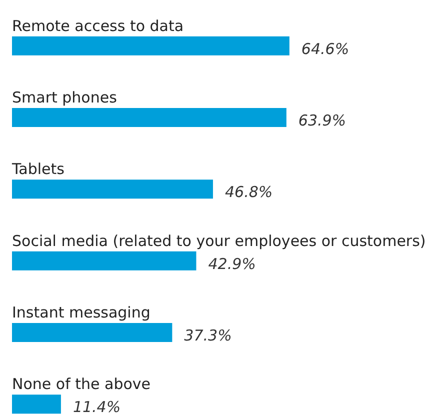 This screenshot has height=414, width=445. What do you see at coordinates (248, 192) in the screenshot?
I see `data-label: 46.8%` at bounding box center [248, 192].